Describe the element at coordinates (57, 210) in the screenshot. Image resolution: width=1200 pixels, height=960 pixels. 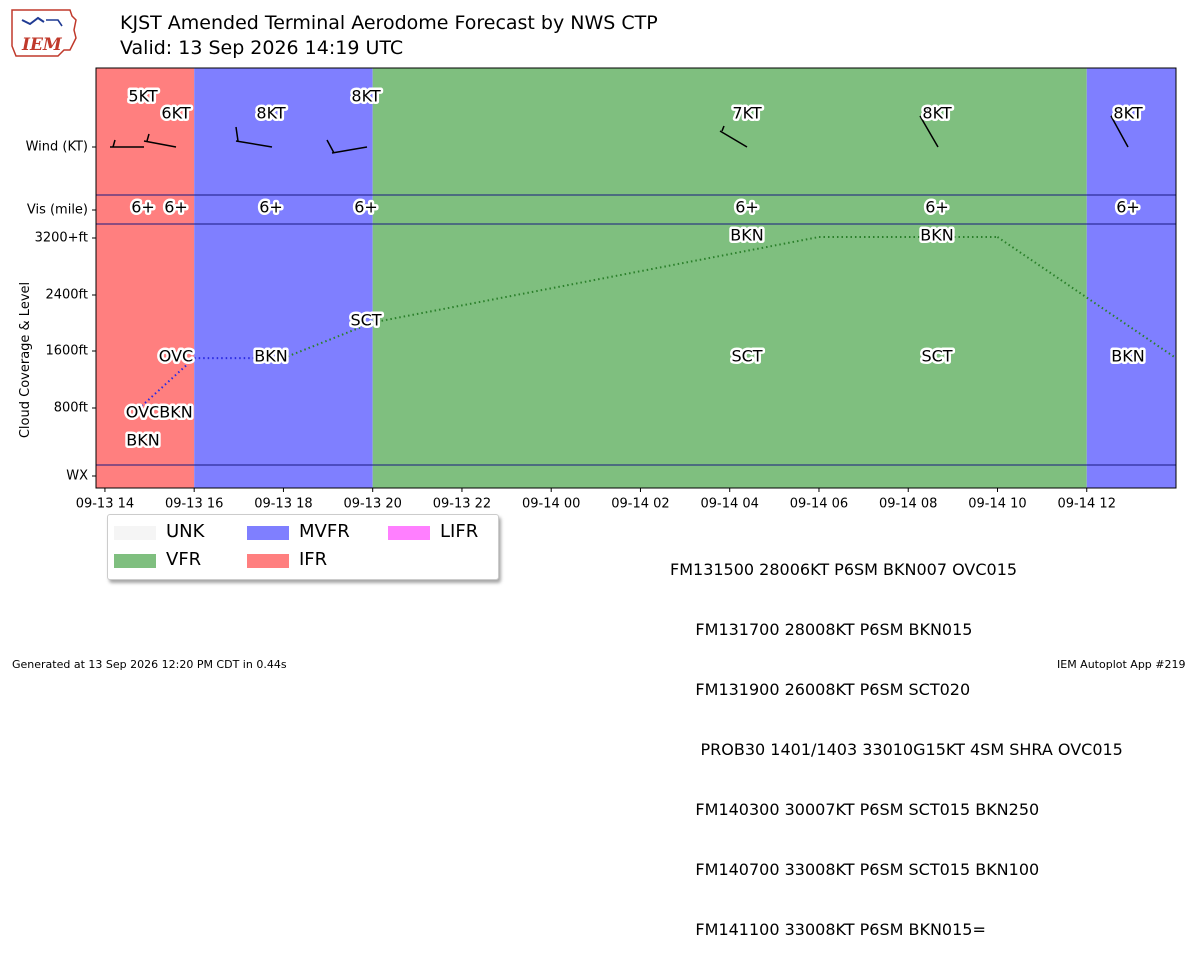
I see `y-tick-label: Vis (mile)` at that location.